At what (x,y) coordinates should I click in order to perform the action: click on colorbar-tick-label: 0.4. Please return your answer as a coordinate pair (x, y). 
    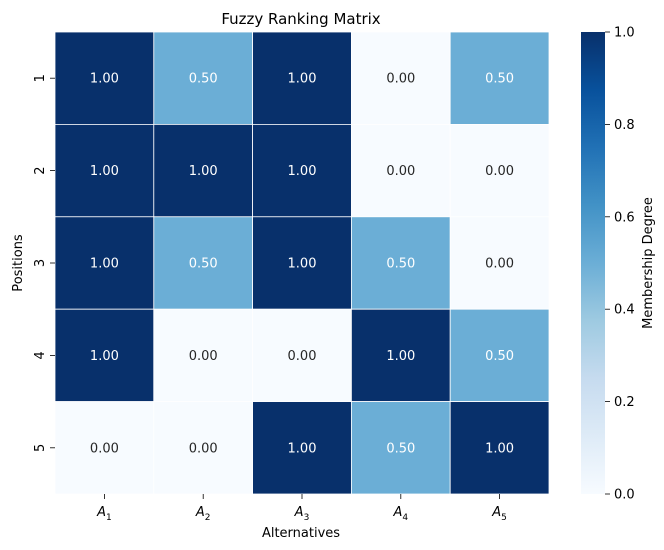
    Looking at the image, I should click on (624, 310).